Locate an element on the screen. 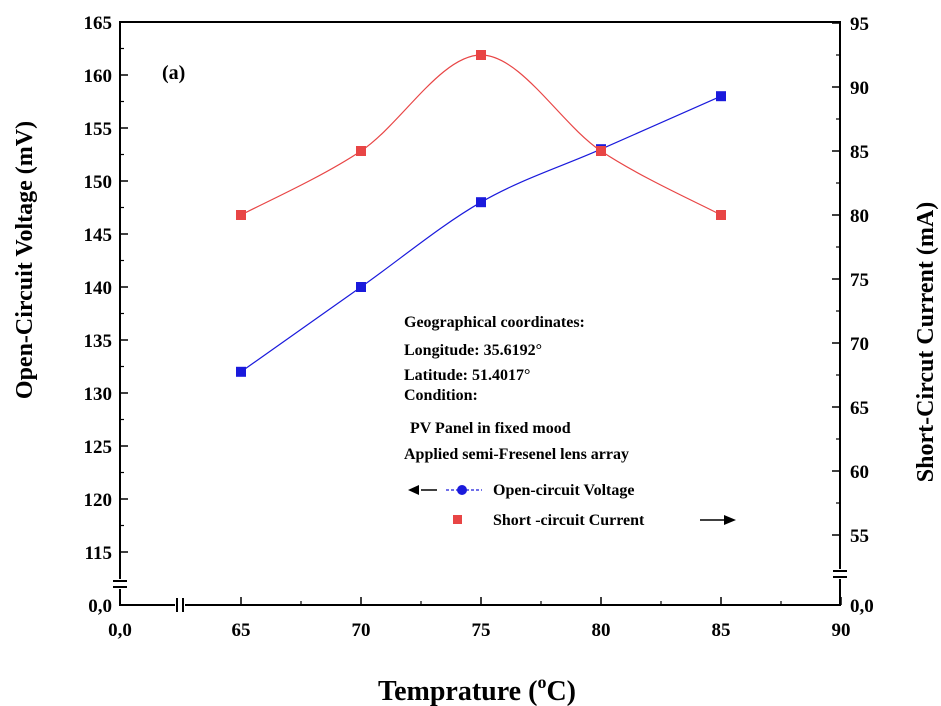 The width and height of the screenshot is (941, 706). x-axis-title: Temprature (oC) is located at coordinates (477, 689).